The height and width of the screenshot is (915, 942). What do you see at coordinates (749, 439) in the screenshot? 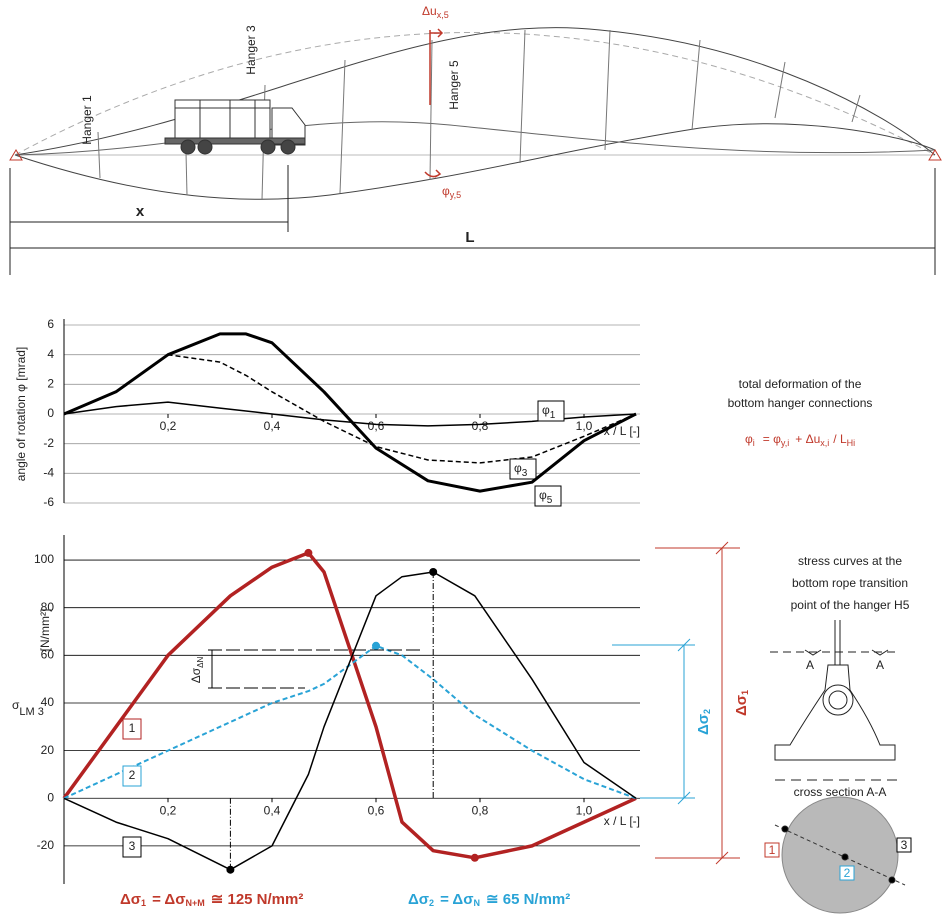
I see `f: φ` at bounding box center [749, 439].